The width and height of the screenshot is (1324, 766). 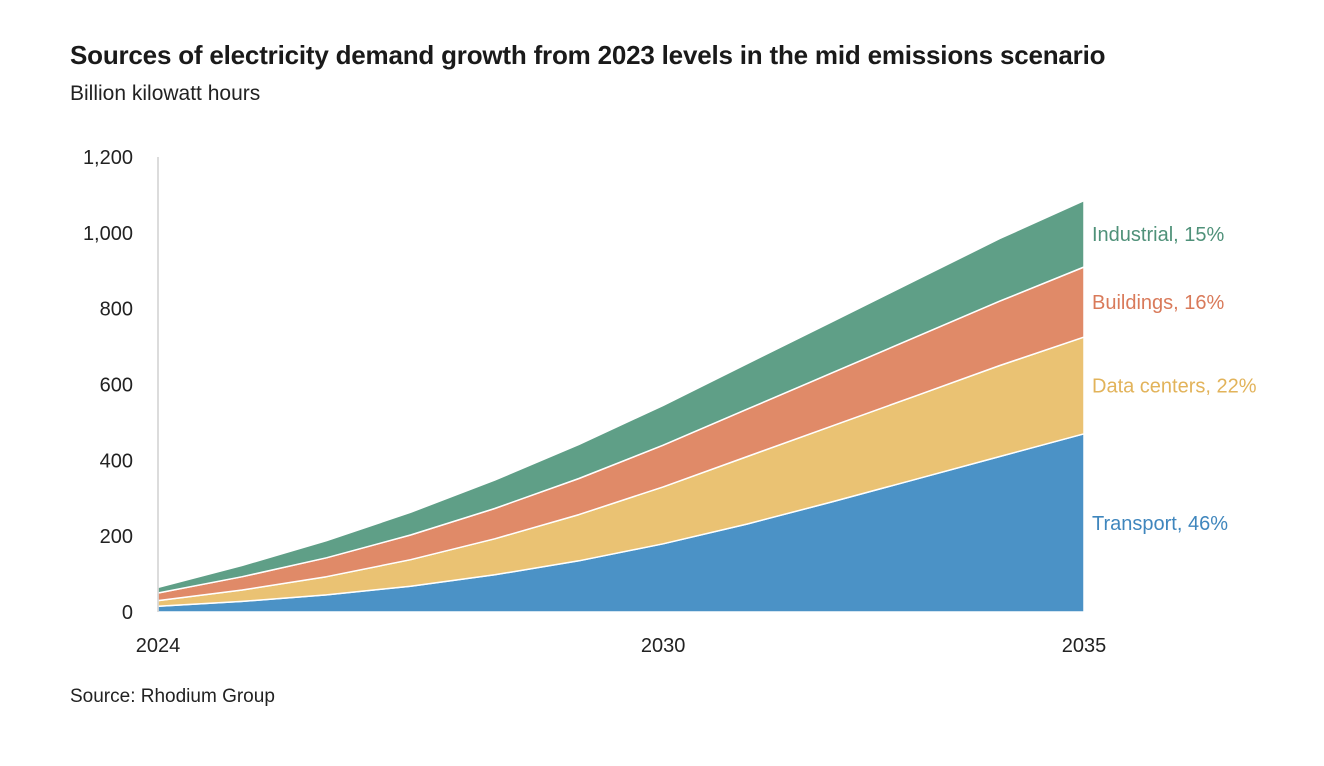 I want to click on y-tick-label: 800, so click(x=116, y=310).